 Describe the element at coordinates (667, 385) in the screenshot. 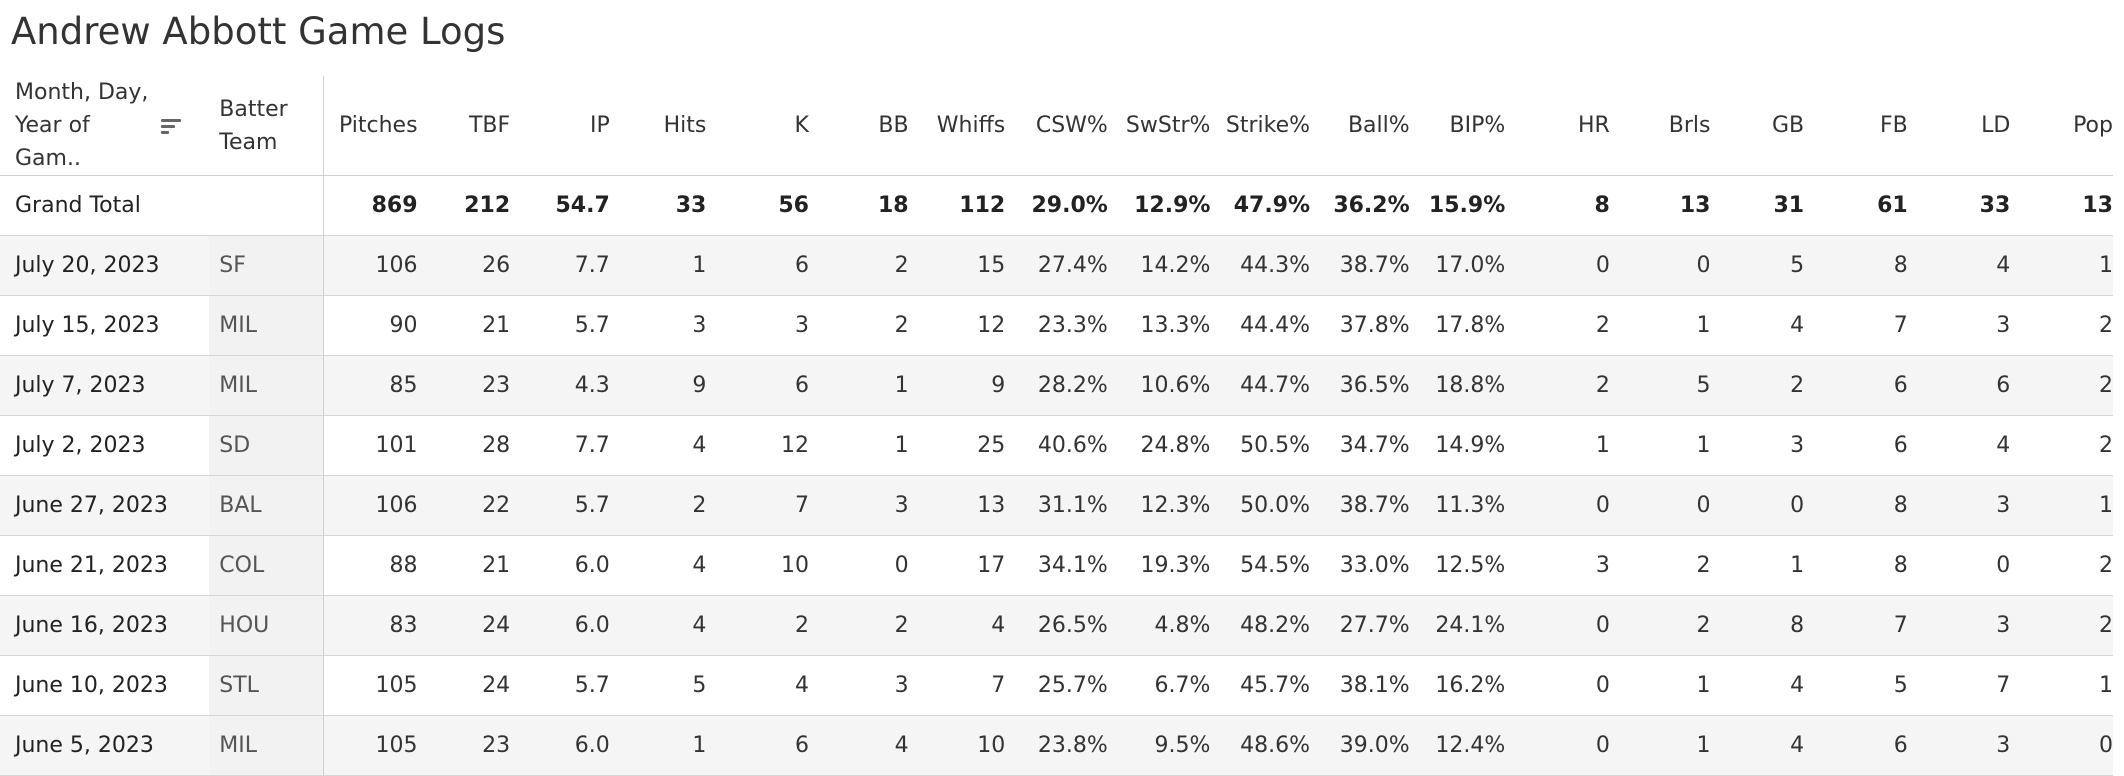

I see `row-stat-cell: 9` at that location.